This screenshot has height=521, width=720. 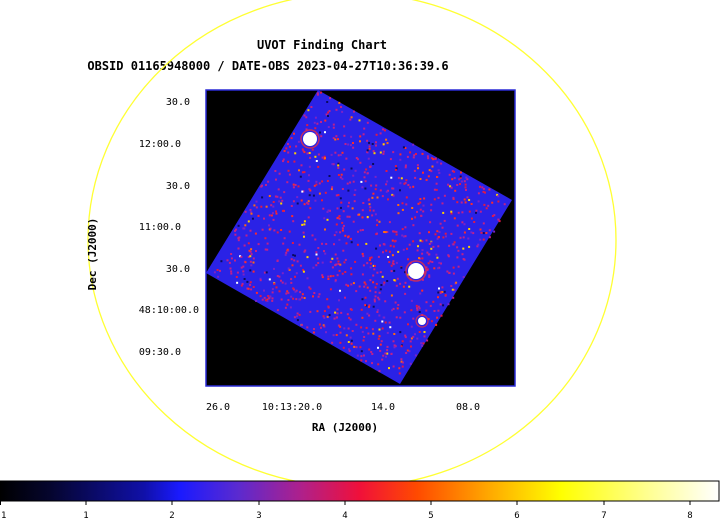 What do you see at coordinates (258, 516) in the screenshot?
I see `colorbar-tick-label: 3` at bounding box center [258, 516].